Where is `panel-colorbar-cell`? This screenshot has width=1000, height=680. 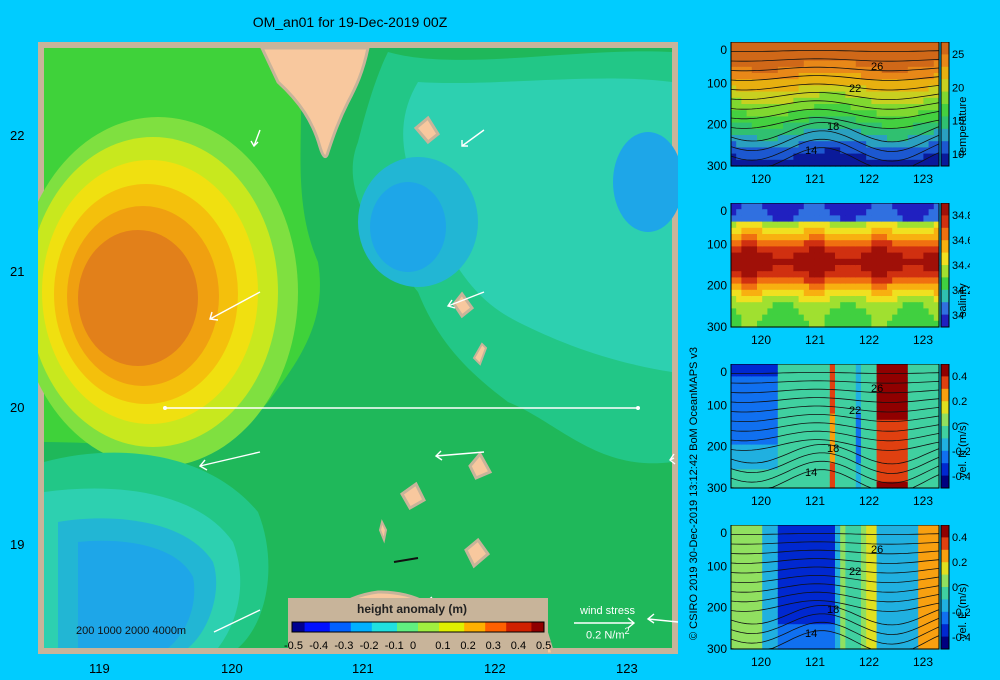
panel-colorbar-cell is located at coordinates (945, 259).